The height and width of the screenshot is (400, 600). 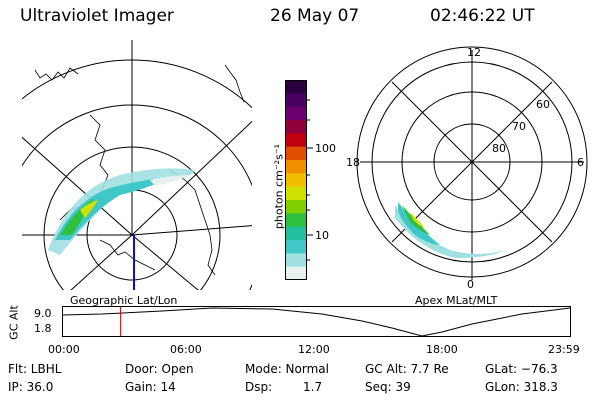 What do you see at coordinates (325, 148) in the screenshot?
I see `colorbar-tick-100: 100` at bounding box center [325, 148].